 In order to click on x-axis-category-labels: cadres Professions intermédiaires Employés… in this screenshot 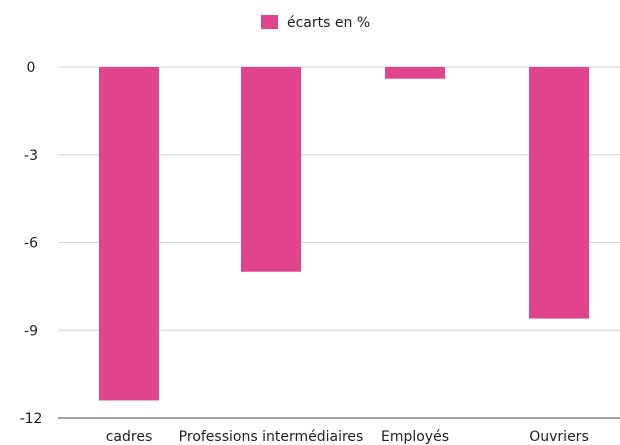, I will do `click(347, 437)`.